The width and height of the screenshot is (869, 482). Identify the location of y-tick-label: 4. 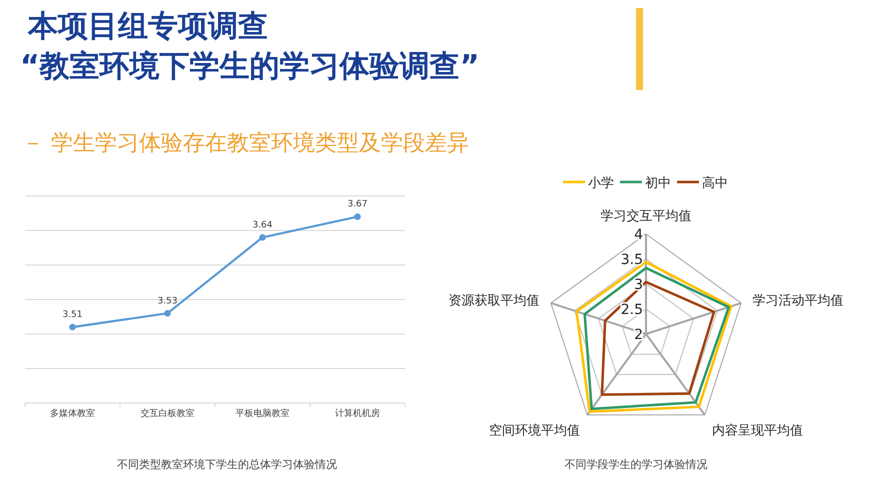
(639, 235).